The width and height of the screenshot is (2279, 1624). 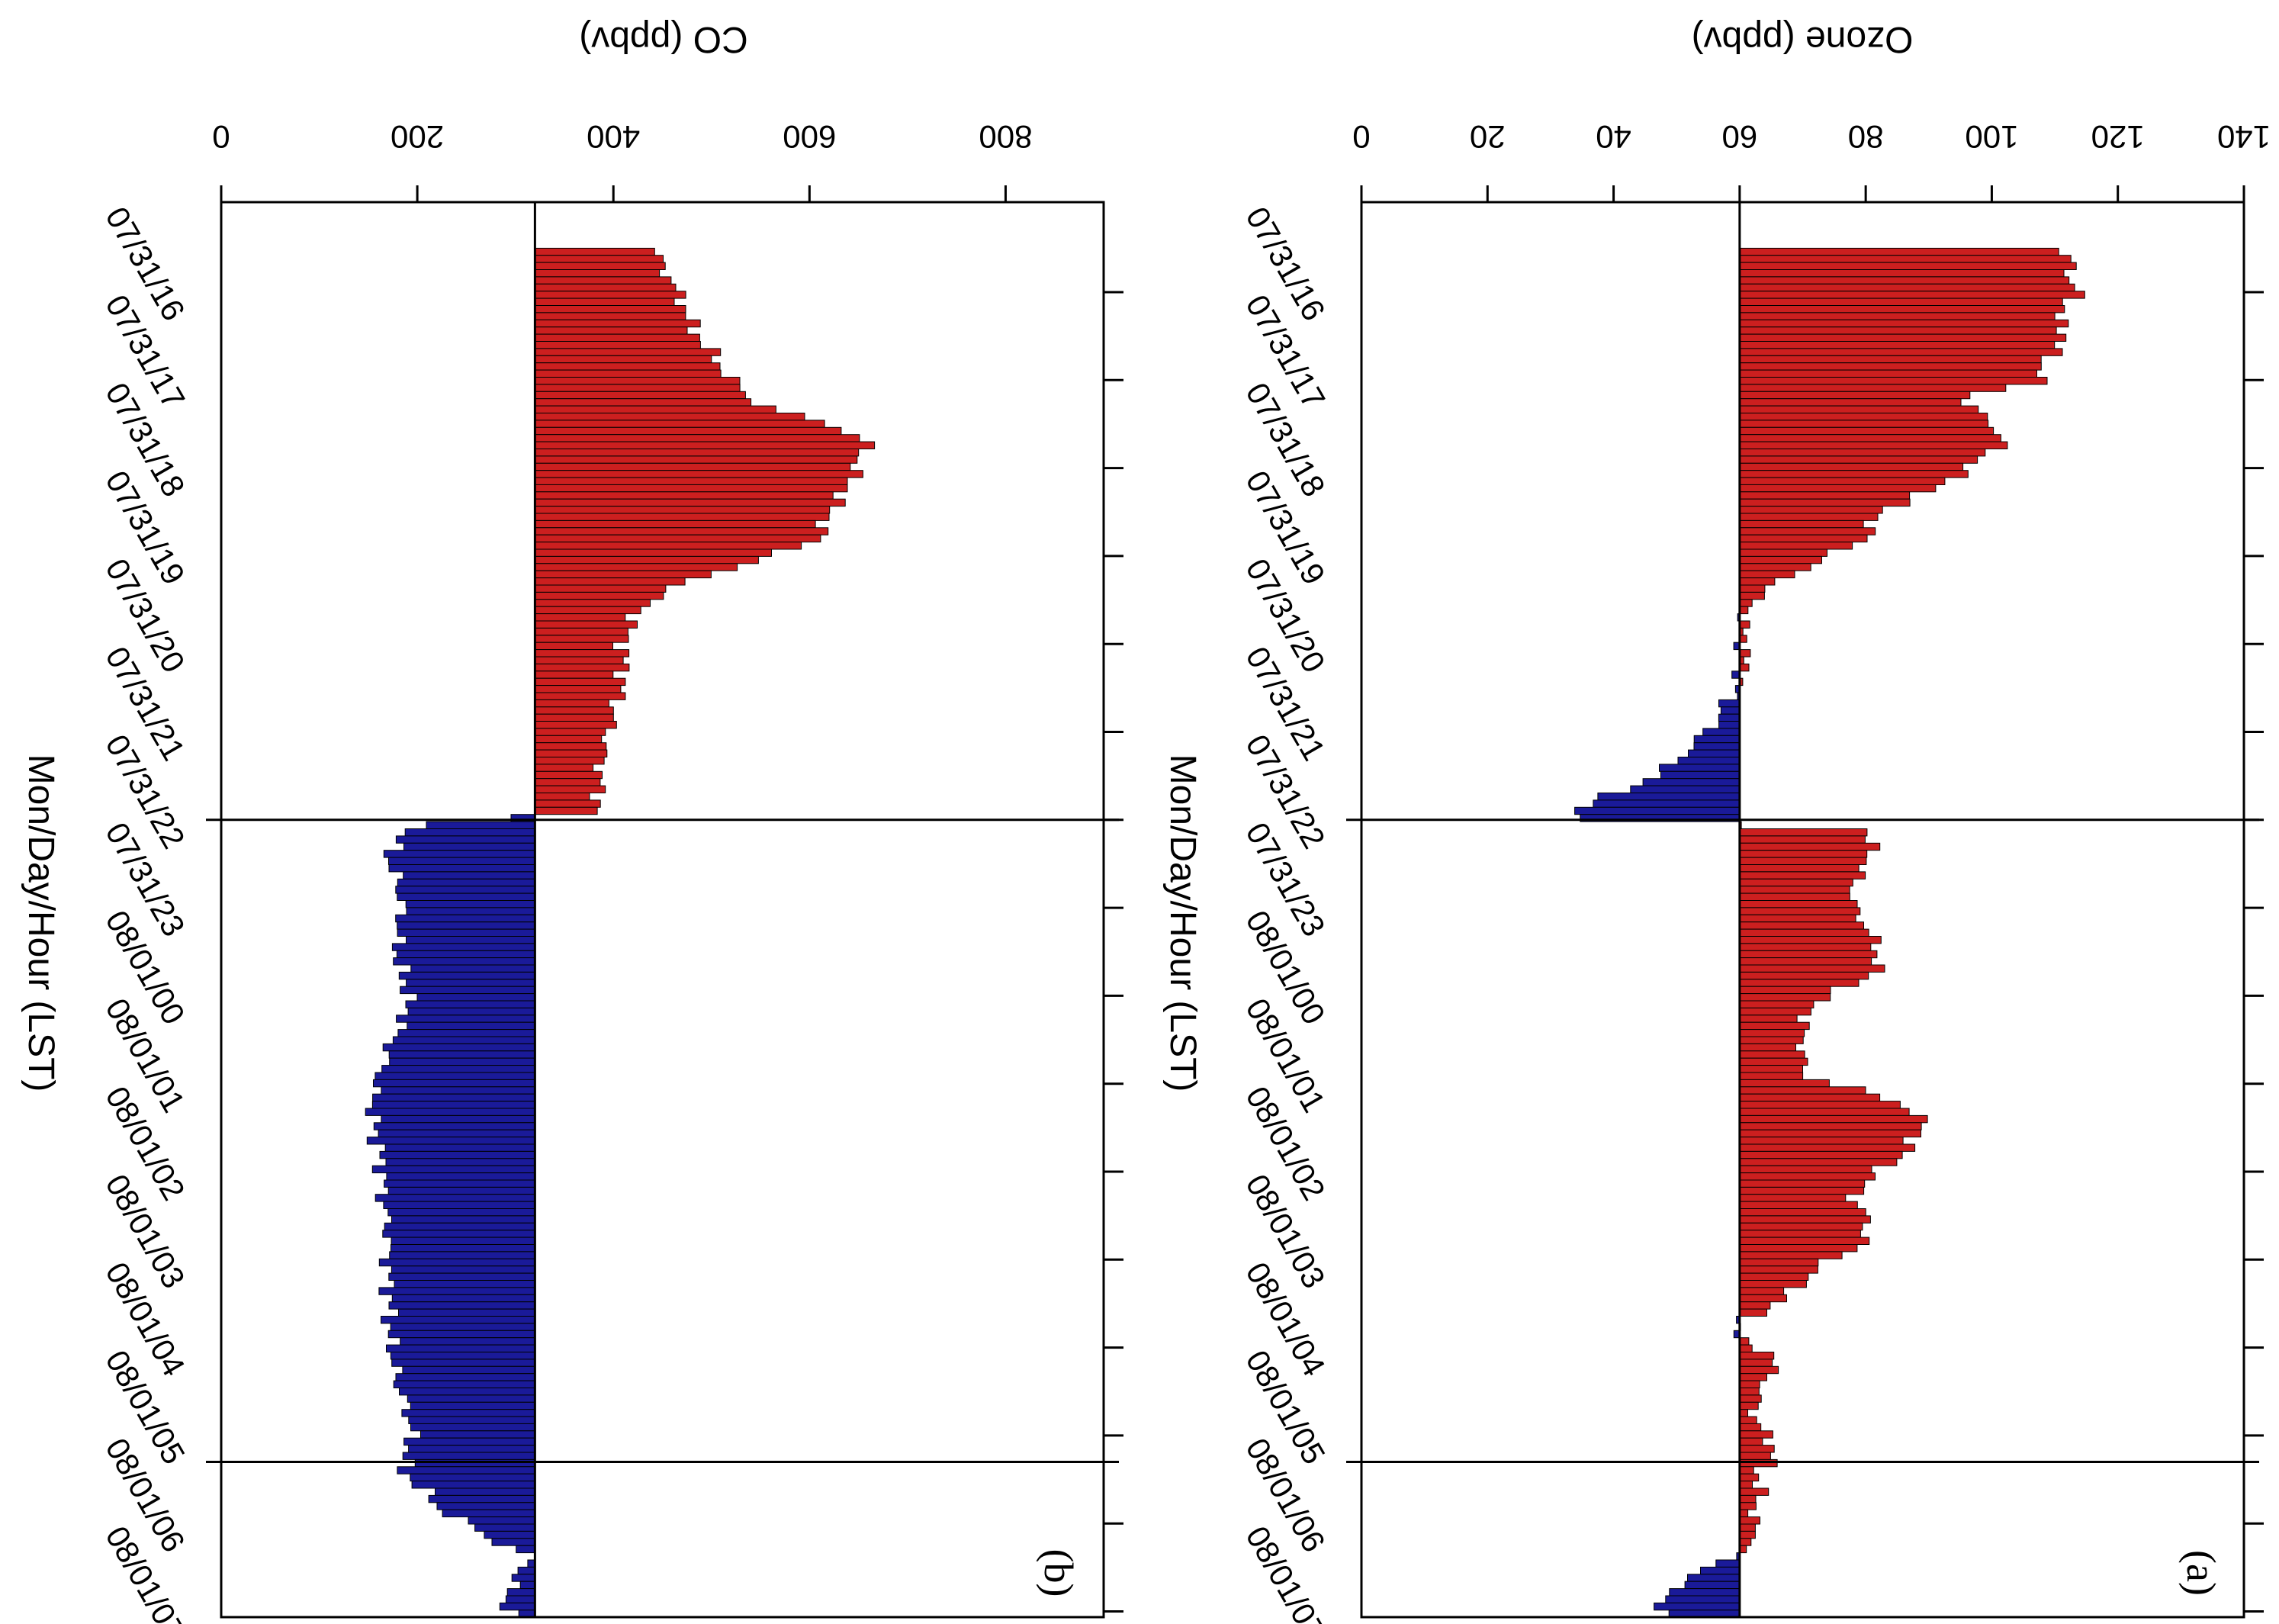 I want to click on ozone-panel-label: (a), so click(x=2201, y=1573).